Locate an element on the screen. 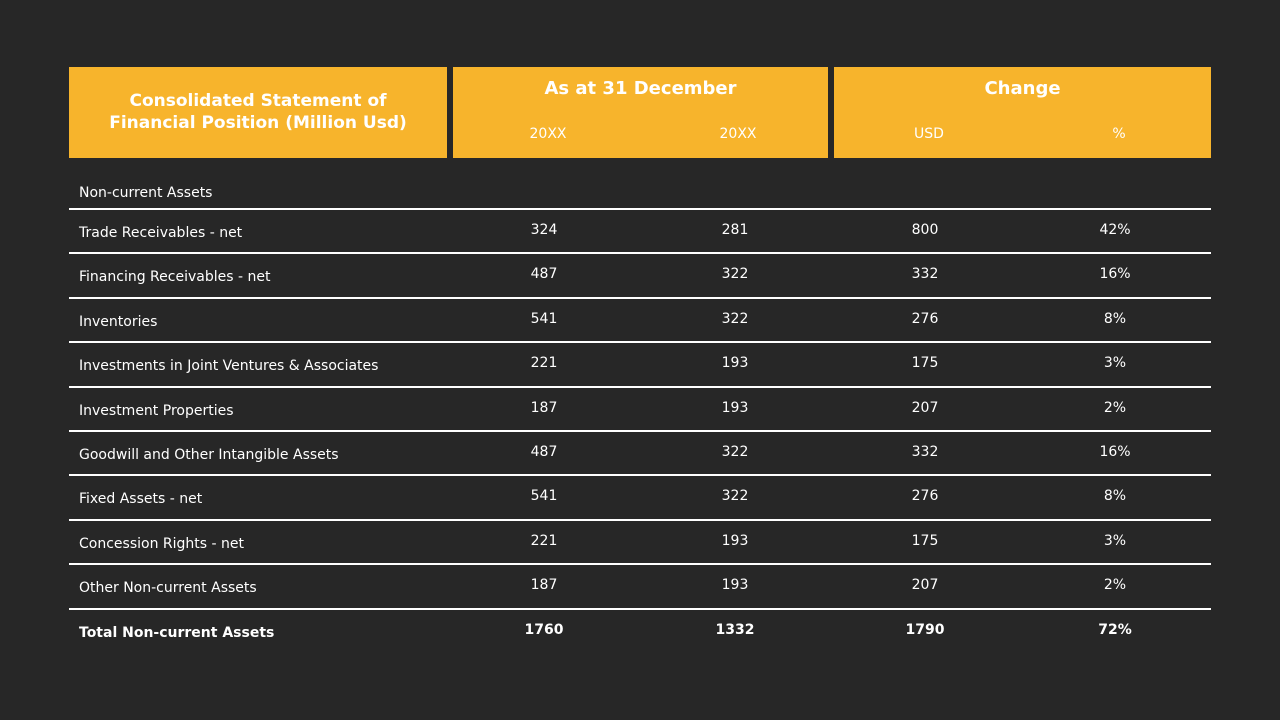  cell-change-pct: 42% is located at coordinates (1115, 230).